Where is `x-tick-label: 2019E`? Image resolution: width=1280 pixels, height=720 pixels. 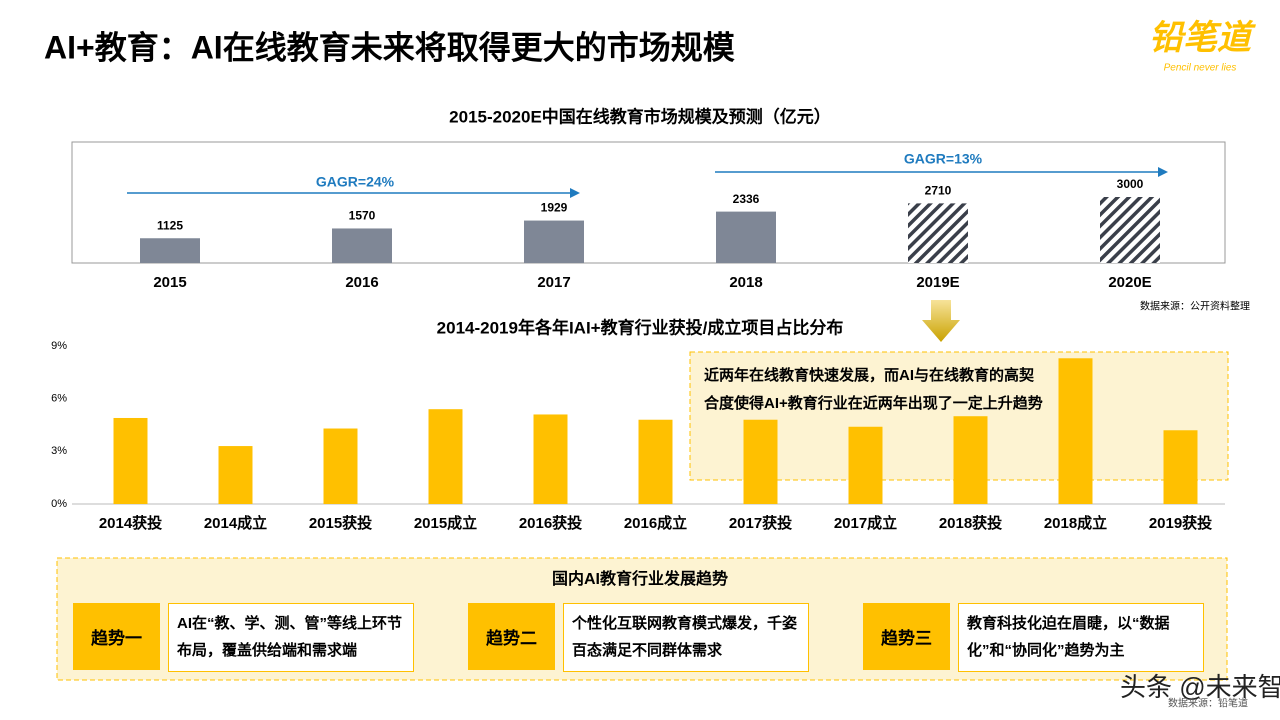 x-tick-label: 2019E is located at coordinates (937, 282).